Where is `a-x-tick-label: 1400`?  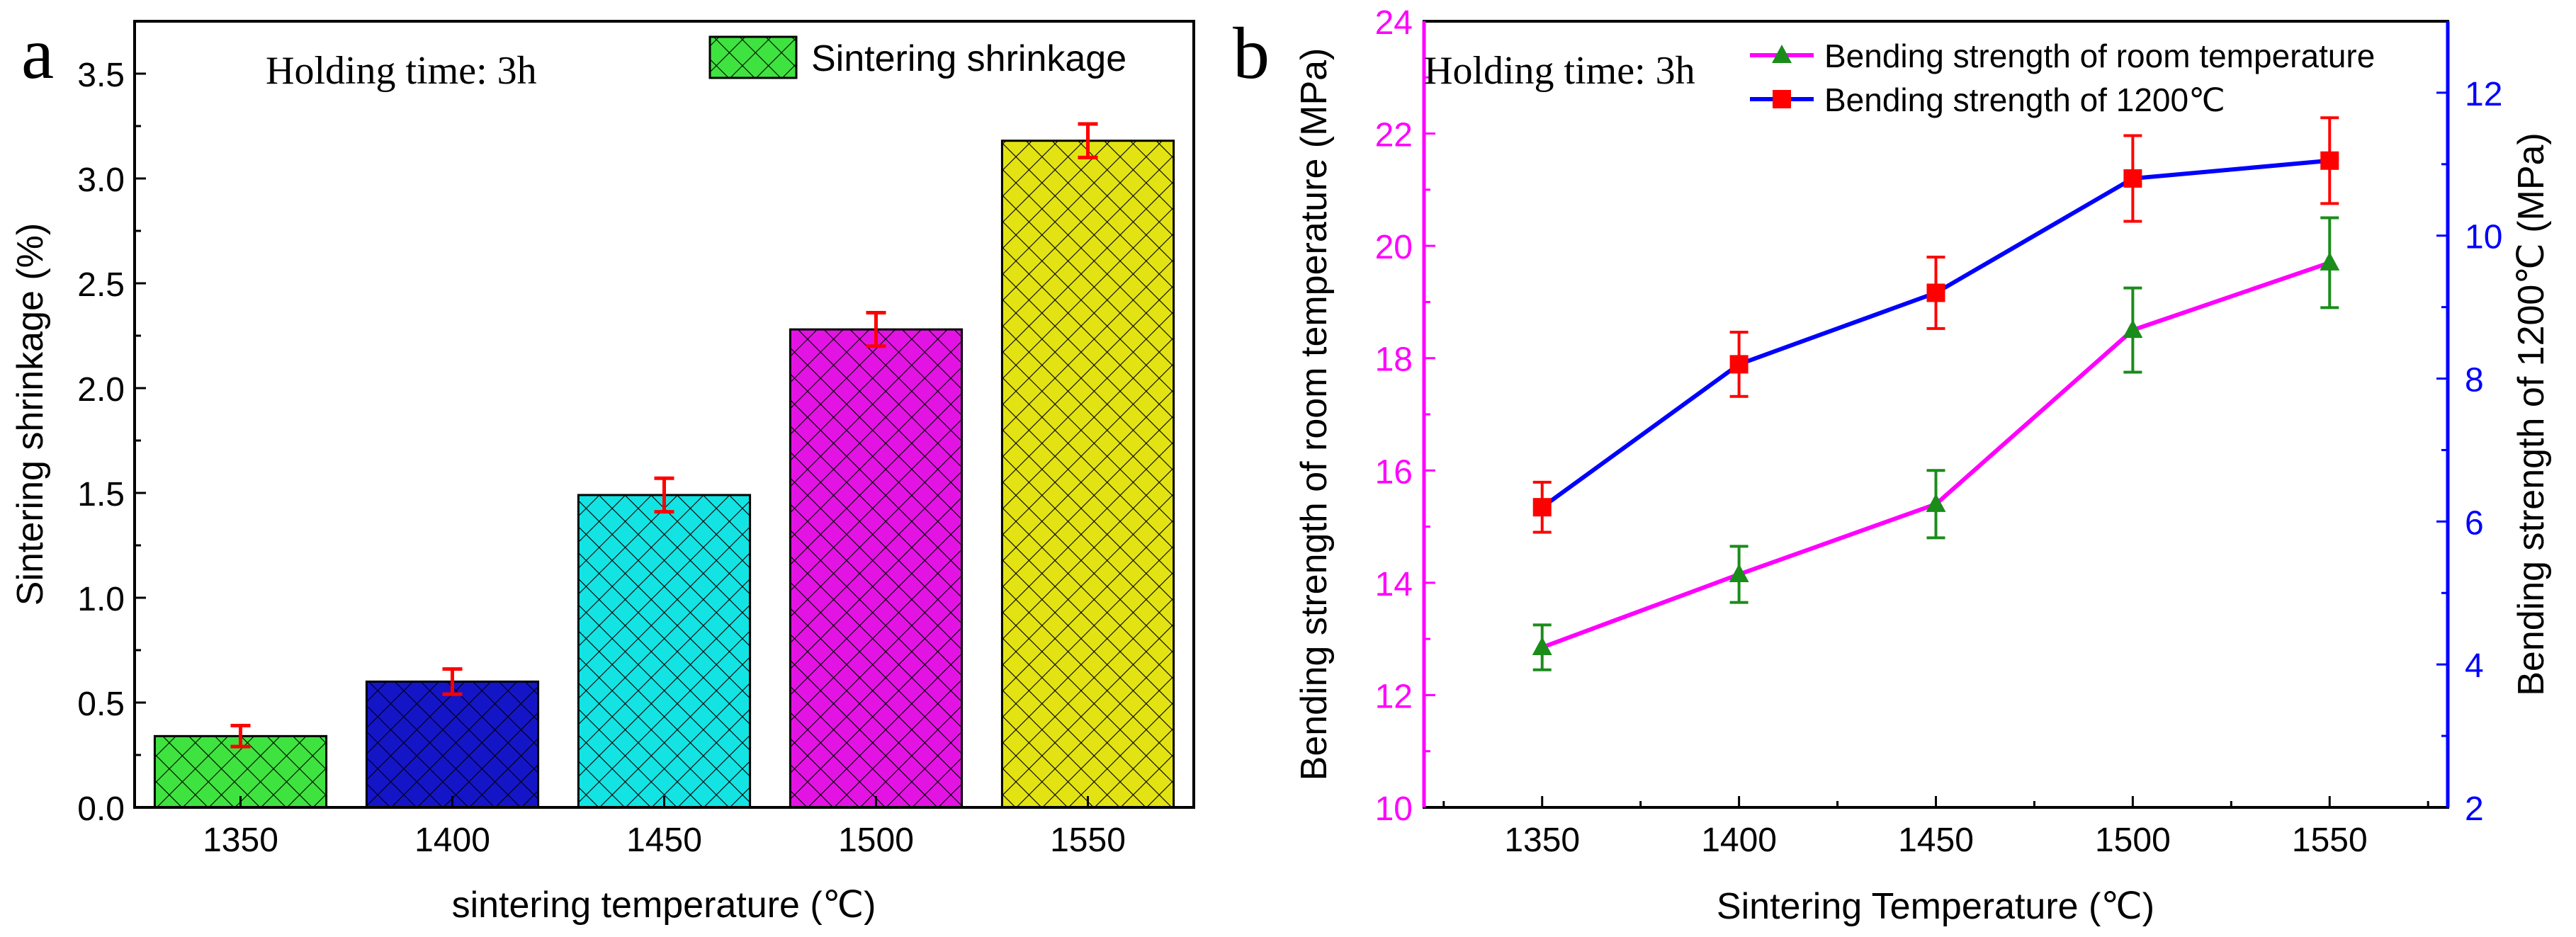 a-x-tick-label: 1400 is located at coordinates (452, 840).